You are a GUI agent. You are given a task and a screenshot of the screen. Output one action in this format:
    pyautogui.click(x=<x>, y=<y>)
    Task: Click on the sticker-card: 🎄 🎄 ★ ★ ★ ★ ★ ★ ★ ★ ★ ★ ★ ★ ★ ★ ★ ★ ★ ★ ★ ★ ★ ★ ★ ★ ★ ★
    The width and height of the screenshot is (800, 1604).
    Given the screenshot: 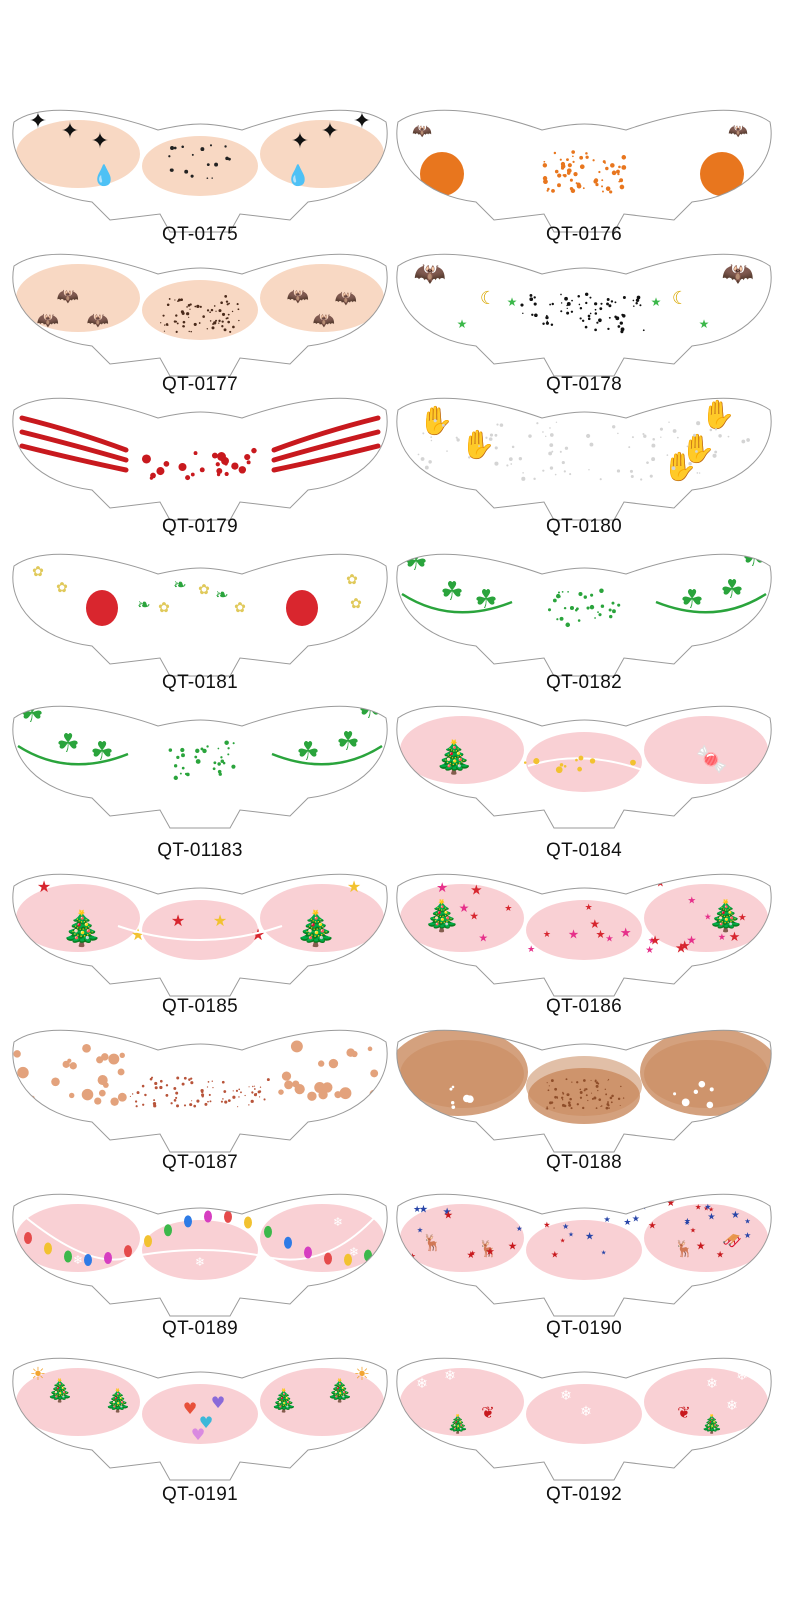 What is the action you would take?
    pyautogui.click(x=584, y=926)
    